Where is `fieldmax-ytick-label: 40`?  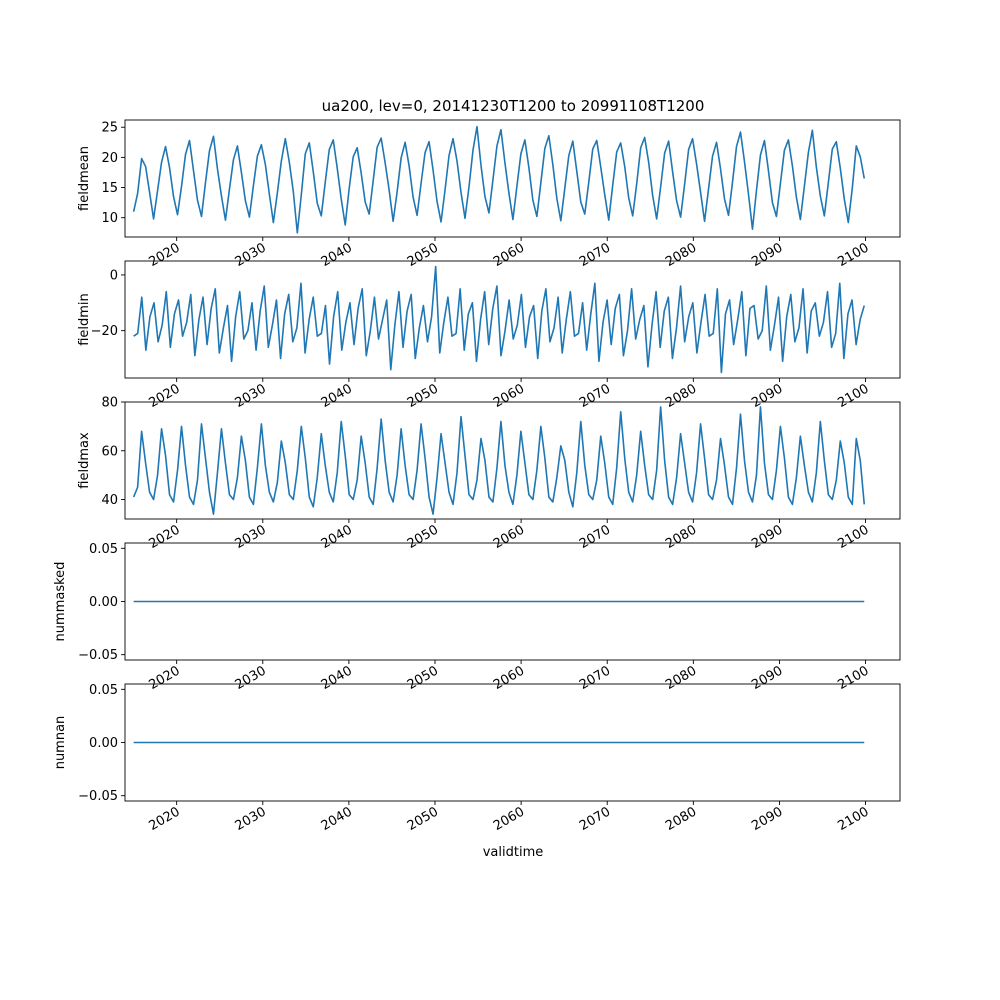
fieldmax-ytick-label: 40 is located at coordinates (109, 500).